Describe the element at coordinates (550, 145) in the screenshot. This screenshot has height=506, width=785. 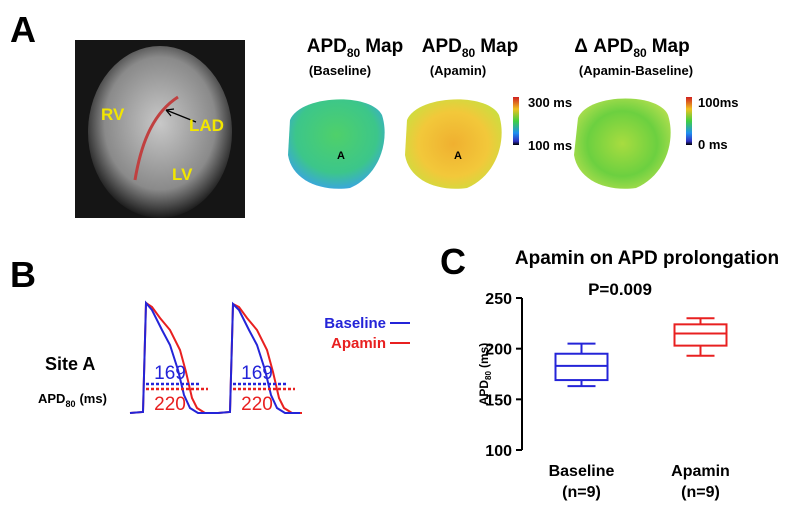
I see `colorbar-label: 100 ms` at that location.